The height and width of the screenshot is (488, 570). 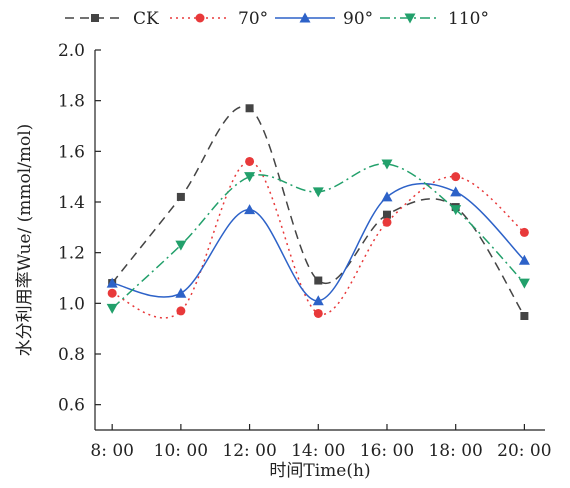 What do you see at coordinates (71, 254) in the screenshot?
I see `y-tick-label: 1.2` at bounding box center [71, 254].